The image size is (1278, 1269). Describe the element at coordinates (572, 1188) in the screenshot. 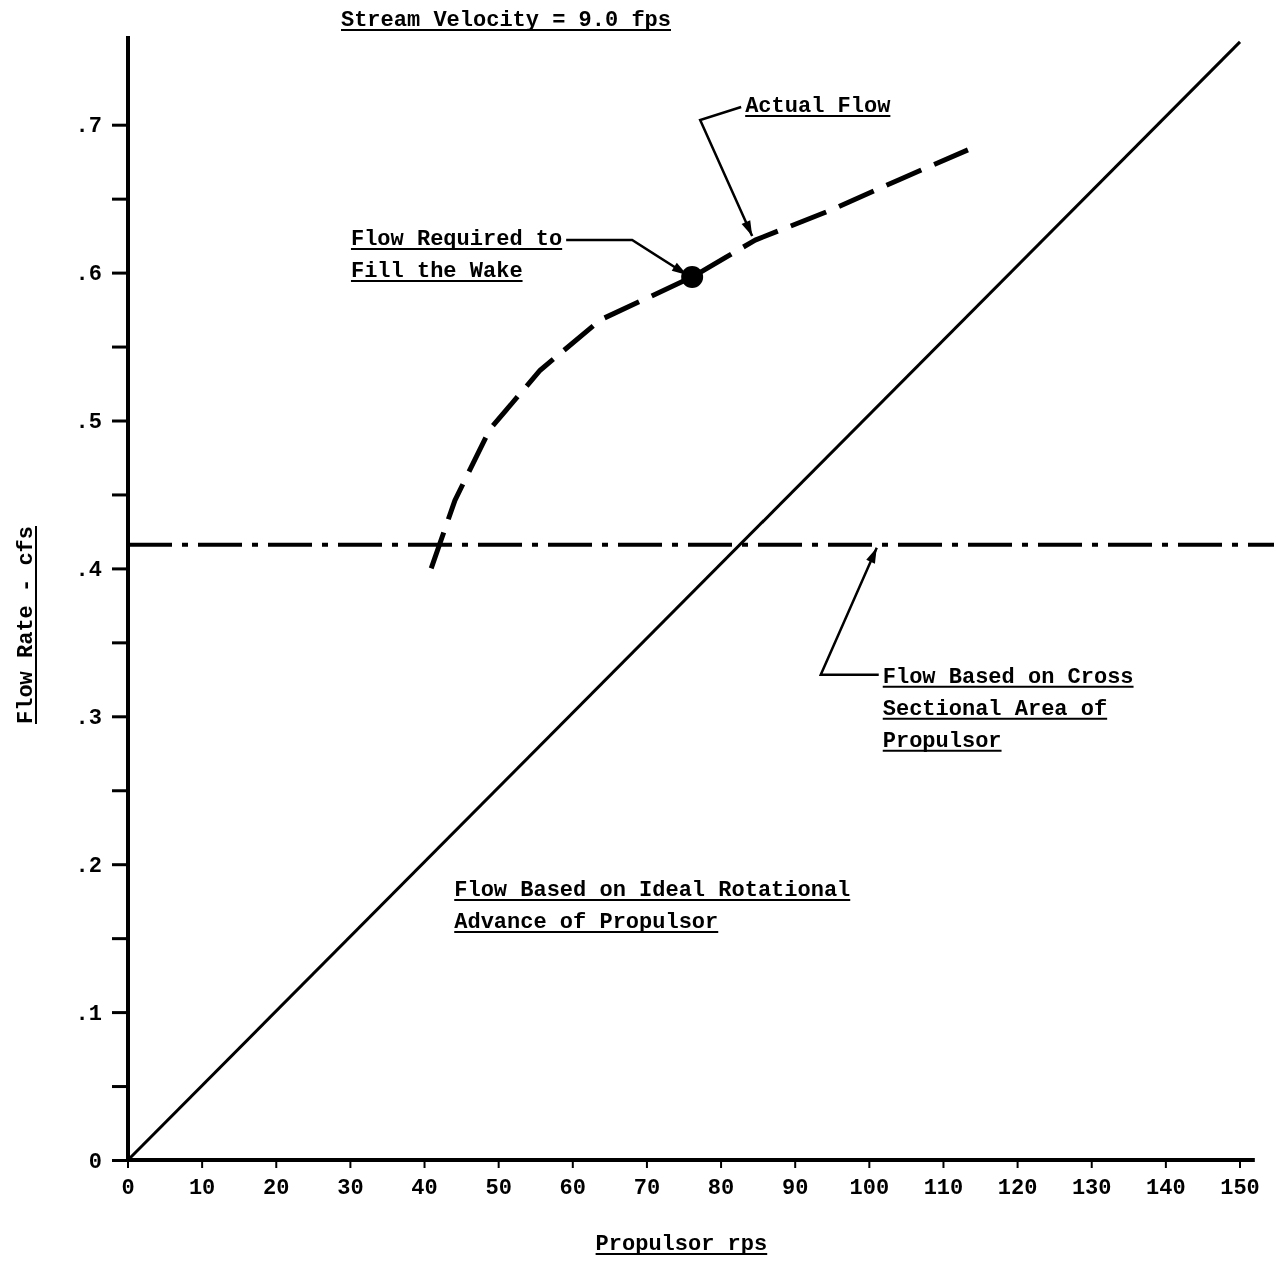

I see `x-tick-label: 60` at that location.